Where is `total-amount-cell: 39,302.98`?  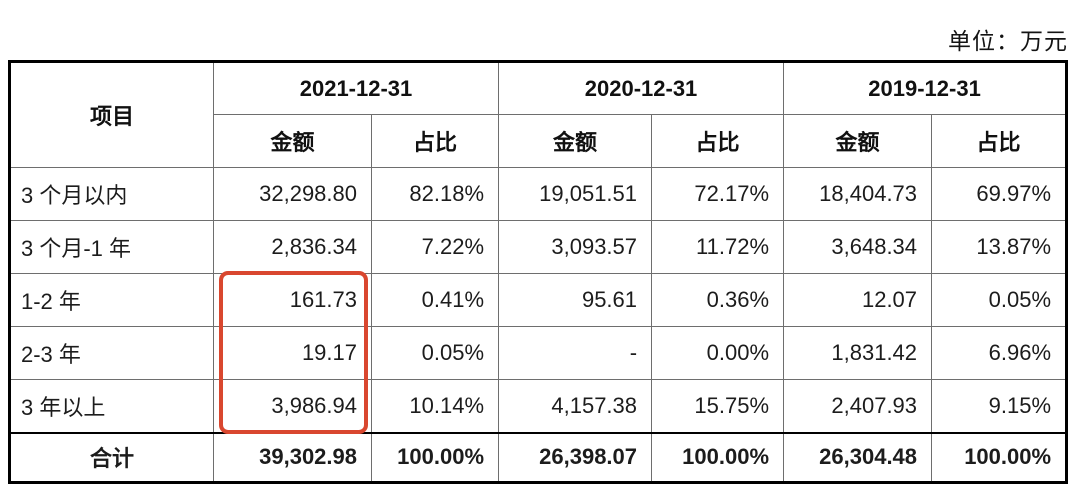
total-amount-cell: 39,302.98 is located at coordinates (292, 457).